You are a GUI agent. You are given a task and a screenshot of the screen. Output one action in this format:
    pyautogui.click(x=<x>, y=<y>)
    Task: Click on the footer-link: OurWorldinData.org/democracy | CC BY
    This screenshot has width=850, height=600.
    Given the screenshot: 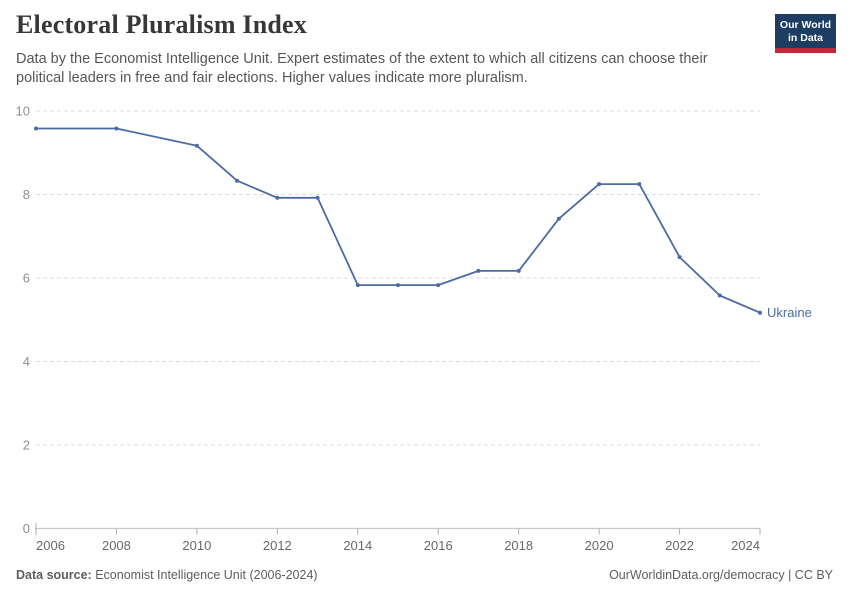 What is the action you would take?
    pyautogui.click(x=721, y=575)
    